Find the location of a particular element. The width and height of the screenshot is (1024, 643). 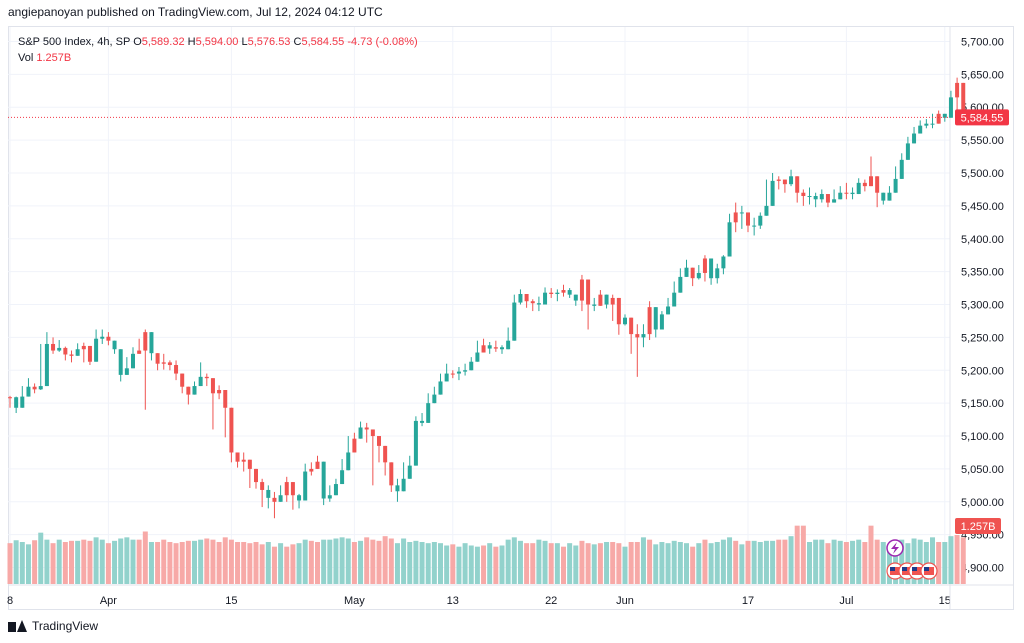

x-tick-label: 22 is located at coordinates (551, 601).